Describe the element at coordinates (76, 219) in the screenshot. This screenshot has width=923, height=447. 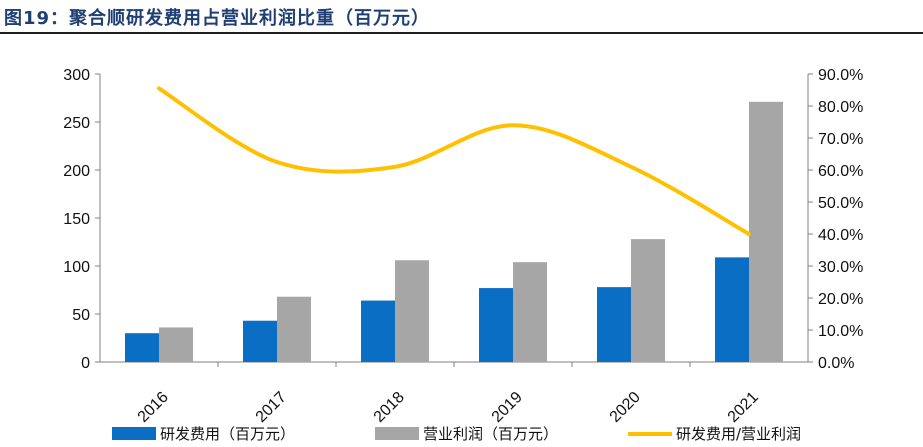
I see `left-tick-label: 150` at that location.